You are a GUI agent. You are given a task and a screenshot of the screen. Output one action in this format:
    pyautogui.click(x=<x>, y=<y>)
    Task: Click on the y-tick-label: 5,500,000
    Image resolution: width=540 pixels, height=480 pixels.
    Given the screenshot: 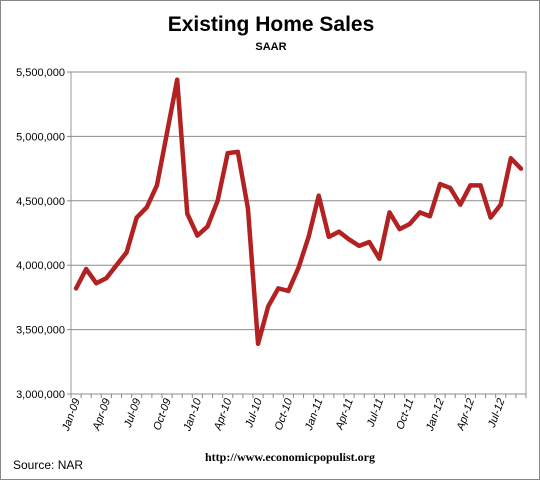 What is the action you would take?
    pyautogui.click(x=40, y=73)
    